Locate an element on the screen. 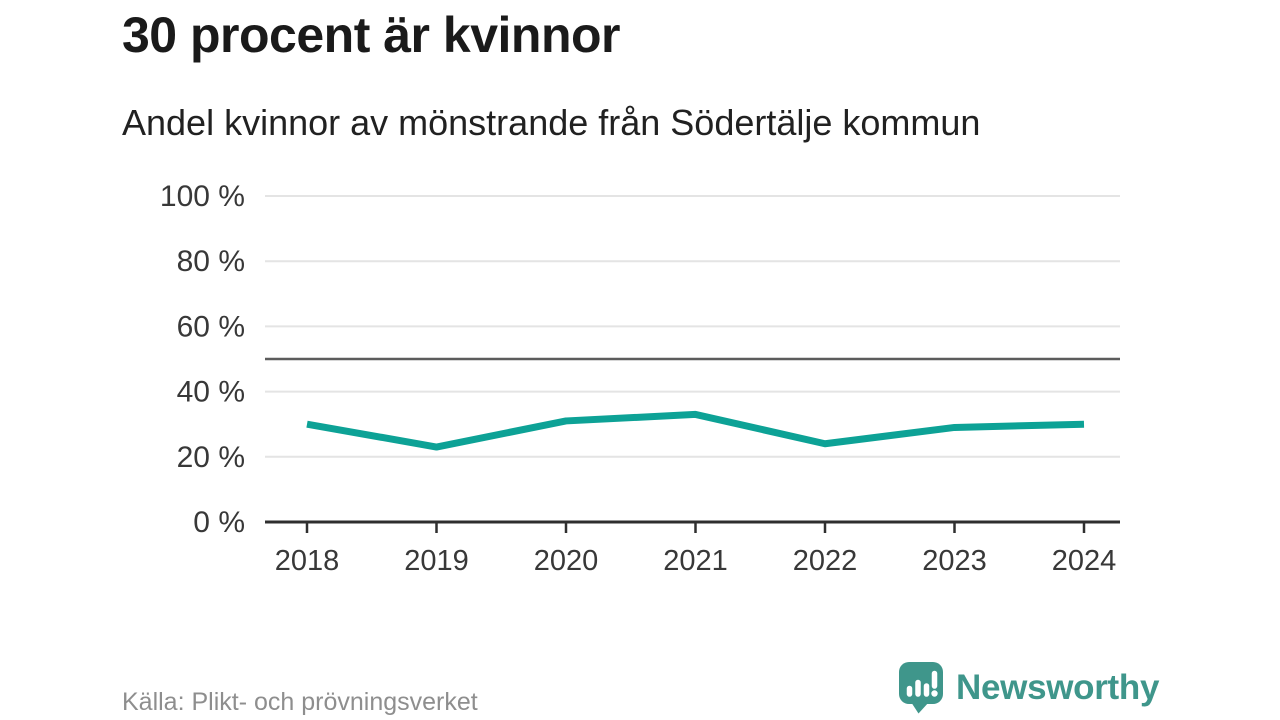 This screenshot has width=1280, height=720. x-tick-label: 2023 is located at coordinates (954, 561).